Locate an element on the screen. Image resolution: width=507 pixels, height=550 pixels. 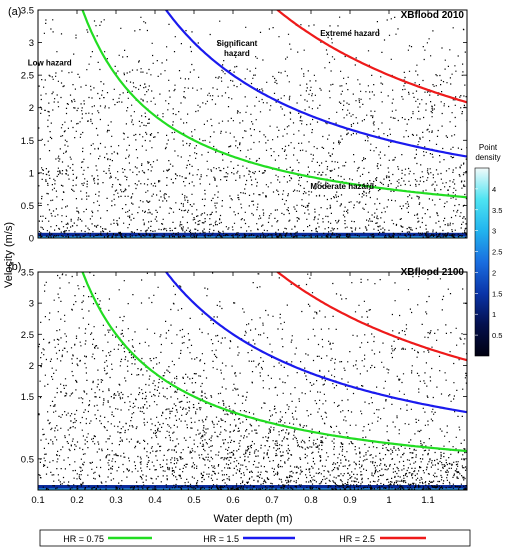
legend-label-hr-15: HR = 1.5 is located at coordinates (221, 539).